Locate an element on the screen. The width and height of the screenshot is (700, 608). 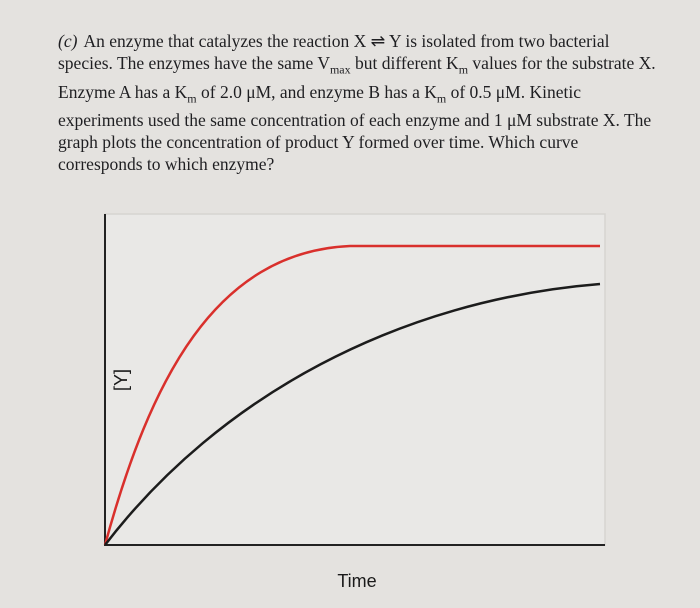
question-segment: of 2.0 μM, and enzyme B has a K is located at coordinates (316, 91).